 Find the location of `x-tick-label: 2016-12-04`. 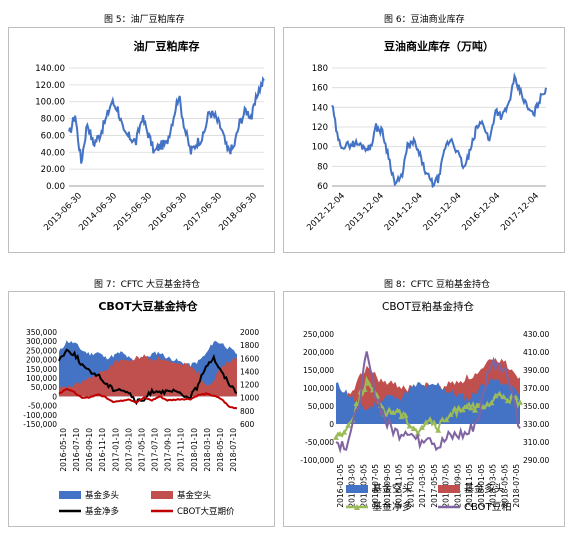

x-tick-label: 2016-12-04 is located at coordinates (481, 212).